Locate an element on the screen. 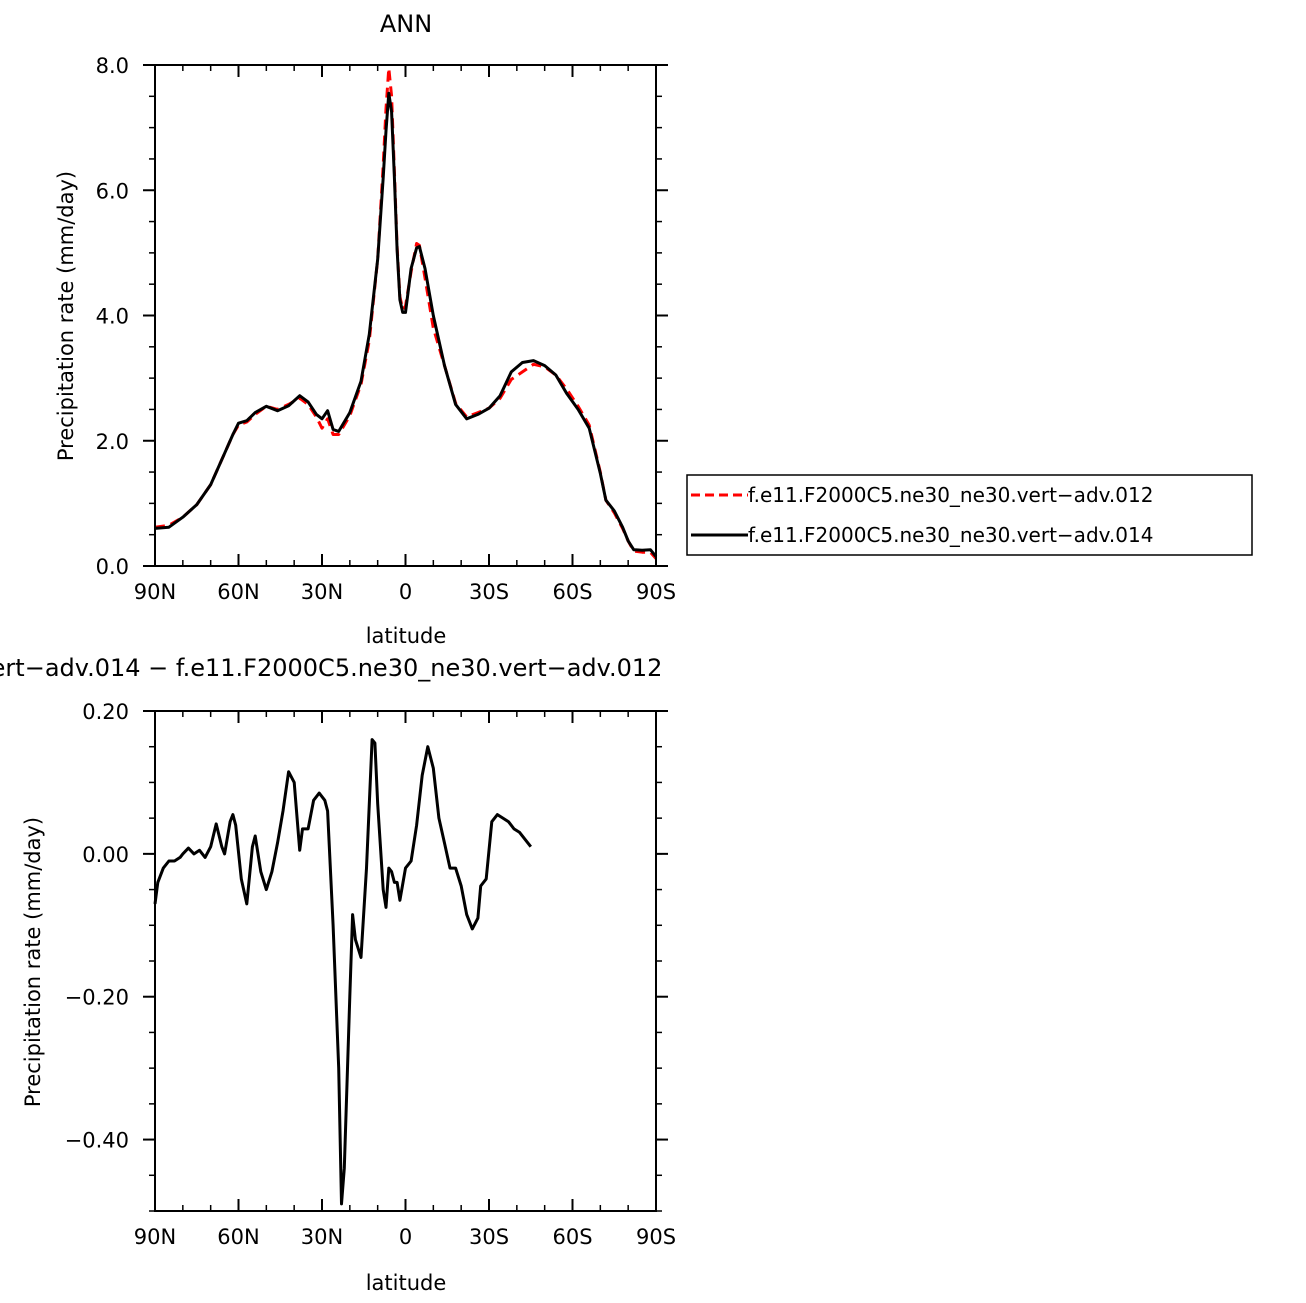 The height and width of the screenshot is (1303, 1306). bottom-y-tick-label: 0.00 is located at coordinates (105, 855).